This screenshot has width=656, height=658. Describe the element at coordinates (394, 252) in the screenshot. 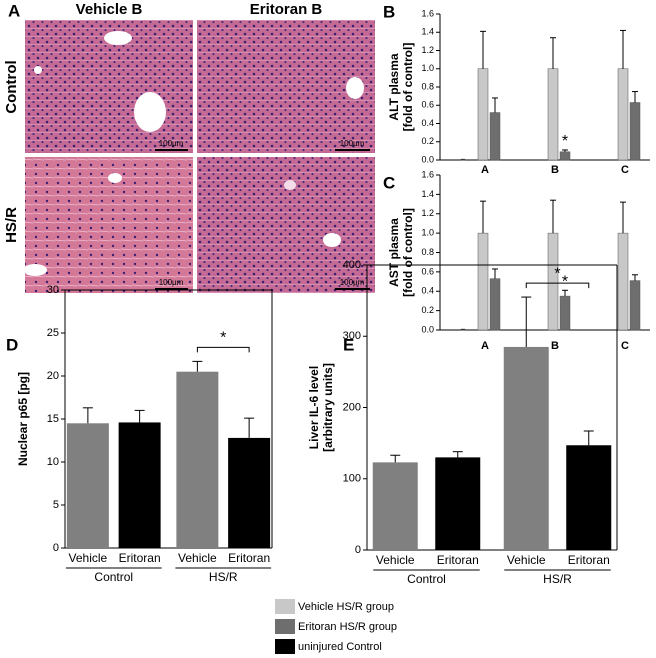

I see `y-axis-title: AST plasma` at that location.